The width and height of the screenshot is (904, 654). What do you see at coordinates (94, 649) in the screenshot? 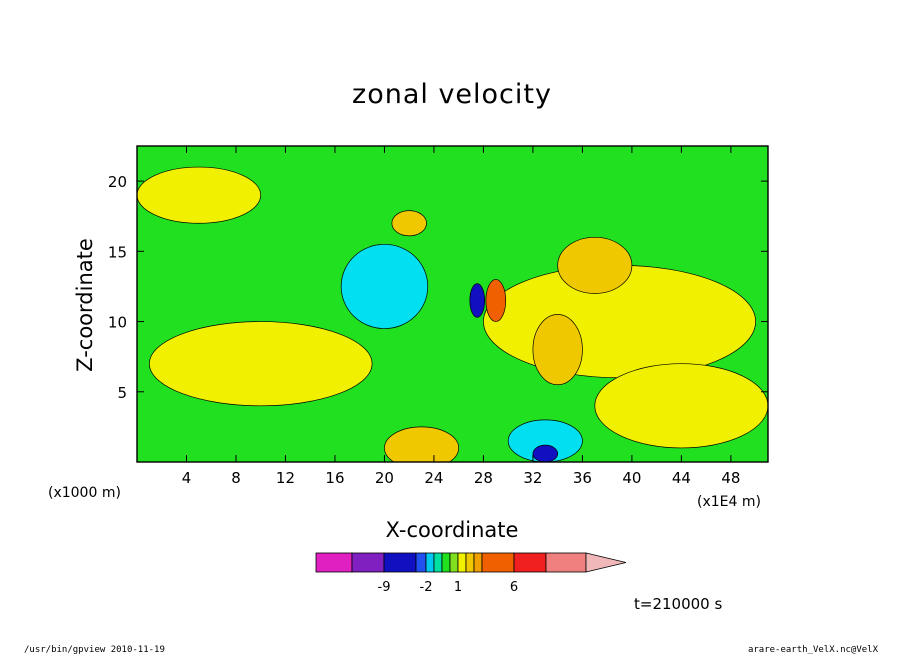
I see `footer-left: /usr/bin/gpview 2010-11-19` at bounding box center [94, 649].